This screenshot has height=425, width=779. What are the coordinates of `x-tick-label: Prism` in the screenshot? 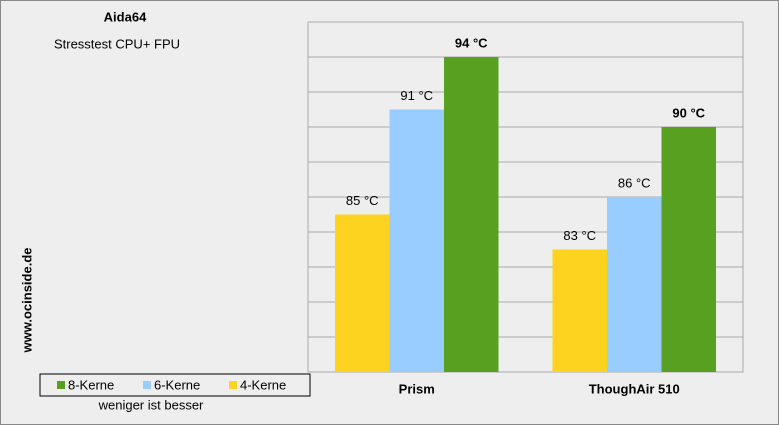 It's located at (417, 388).